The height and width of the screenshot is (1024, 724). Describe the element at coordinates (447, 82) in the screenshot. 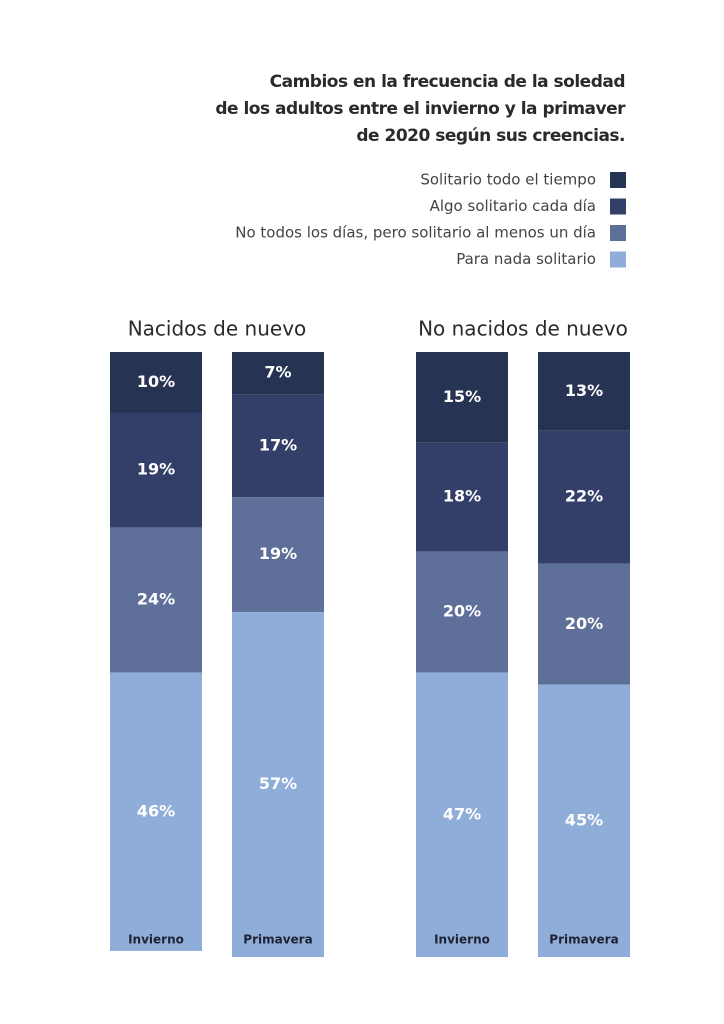

I see `chart-title: Cambios en la frecuencia de la soledad` at that location.